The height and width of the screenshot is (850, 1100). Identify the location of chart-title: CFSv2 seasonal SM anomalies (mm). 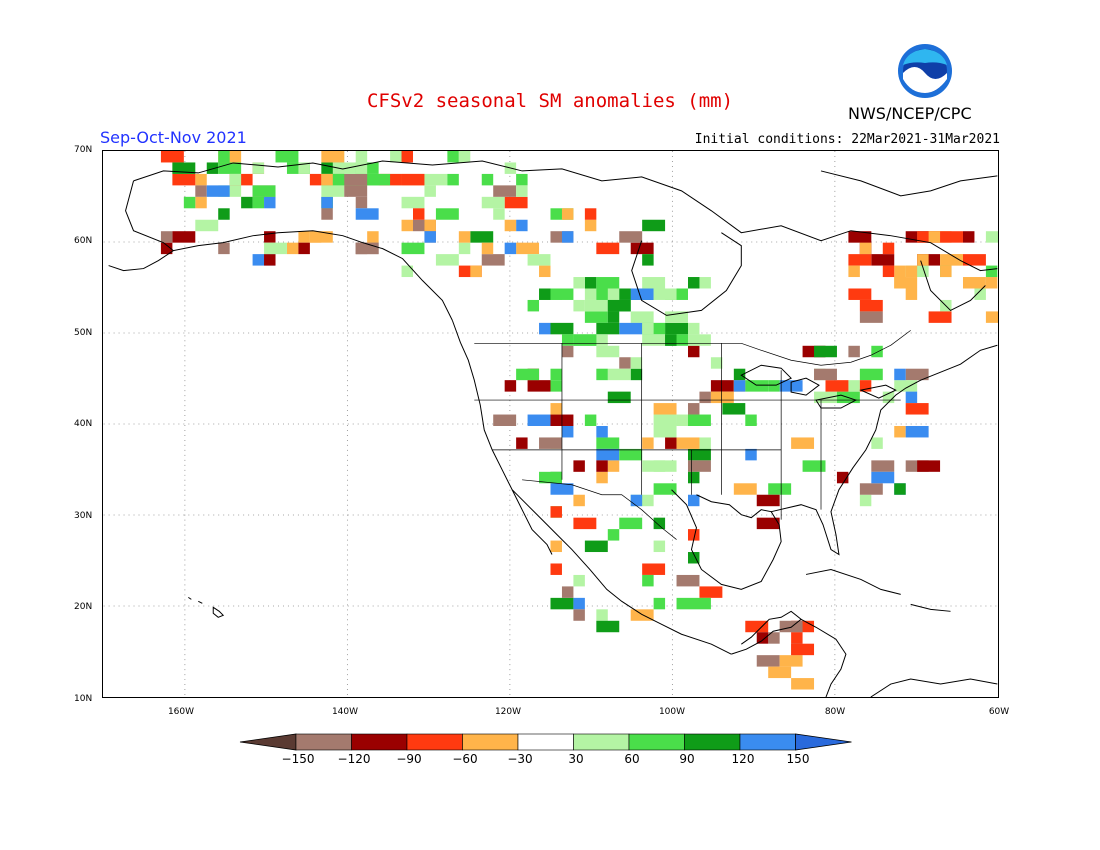
(550, 101).